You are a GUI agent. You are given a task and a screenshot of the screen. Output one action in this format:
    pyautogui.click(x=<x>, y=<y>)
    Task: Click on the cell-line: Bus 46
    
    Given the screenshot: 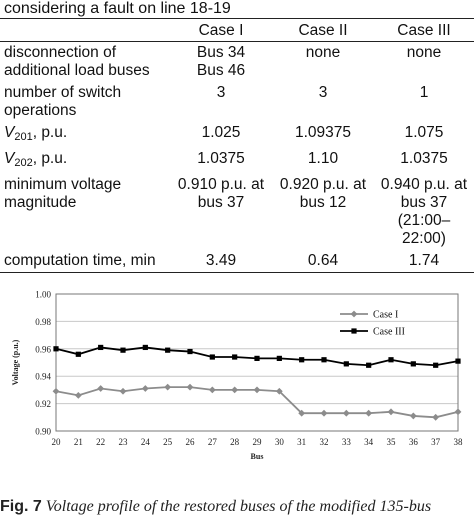 What is the action you would take?
    pyautogui.click(x=221, y=70)
    